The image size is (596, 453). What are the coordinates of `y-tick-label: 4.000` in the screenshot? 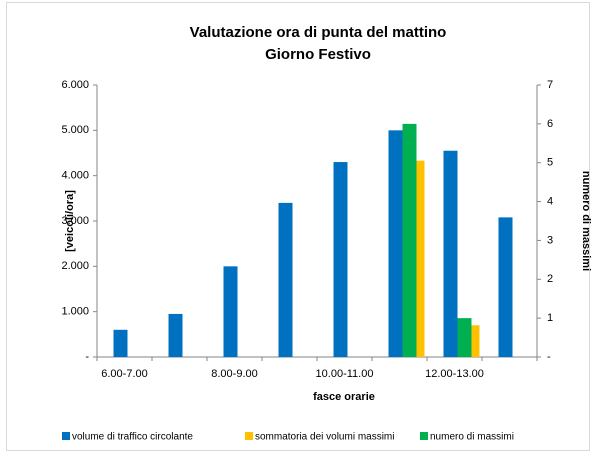 It's located at (75, 176).